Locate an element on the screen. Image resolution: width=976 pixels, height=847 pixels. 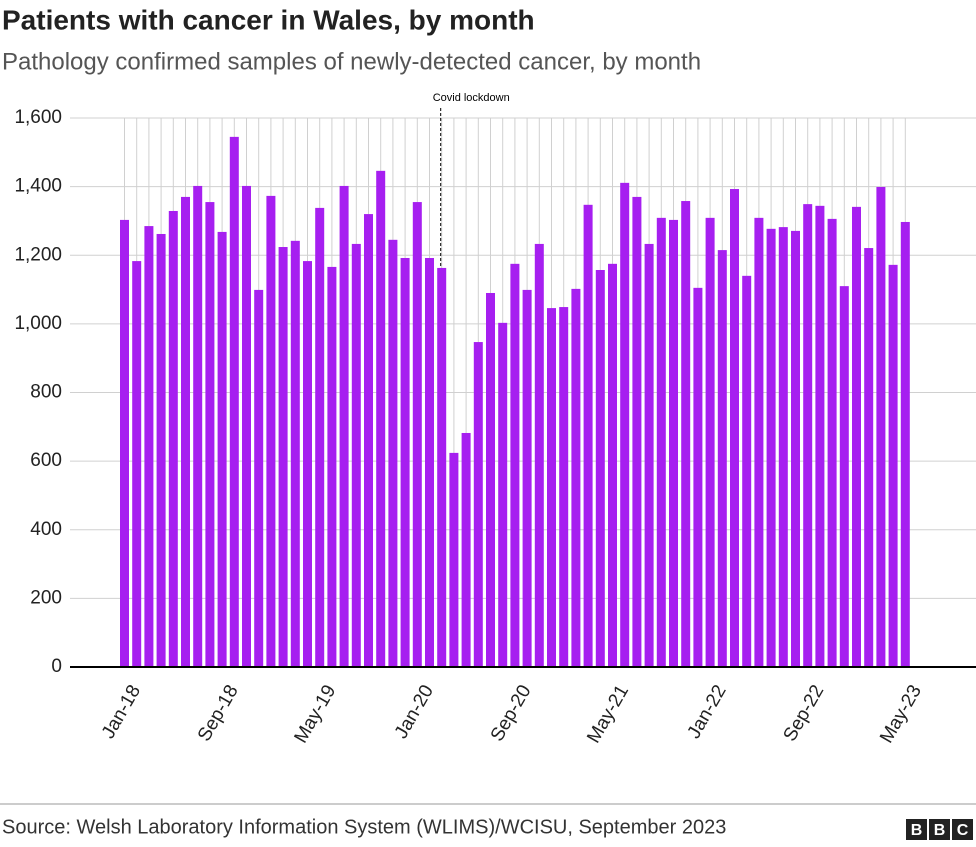
logo-letter: C is located at coordinates (963, 830).